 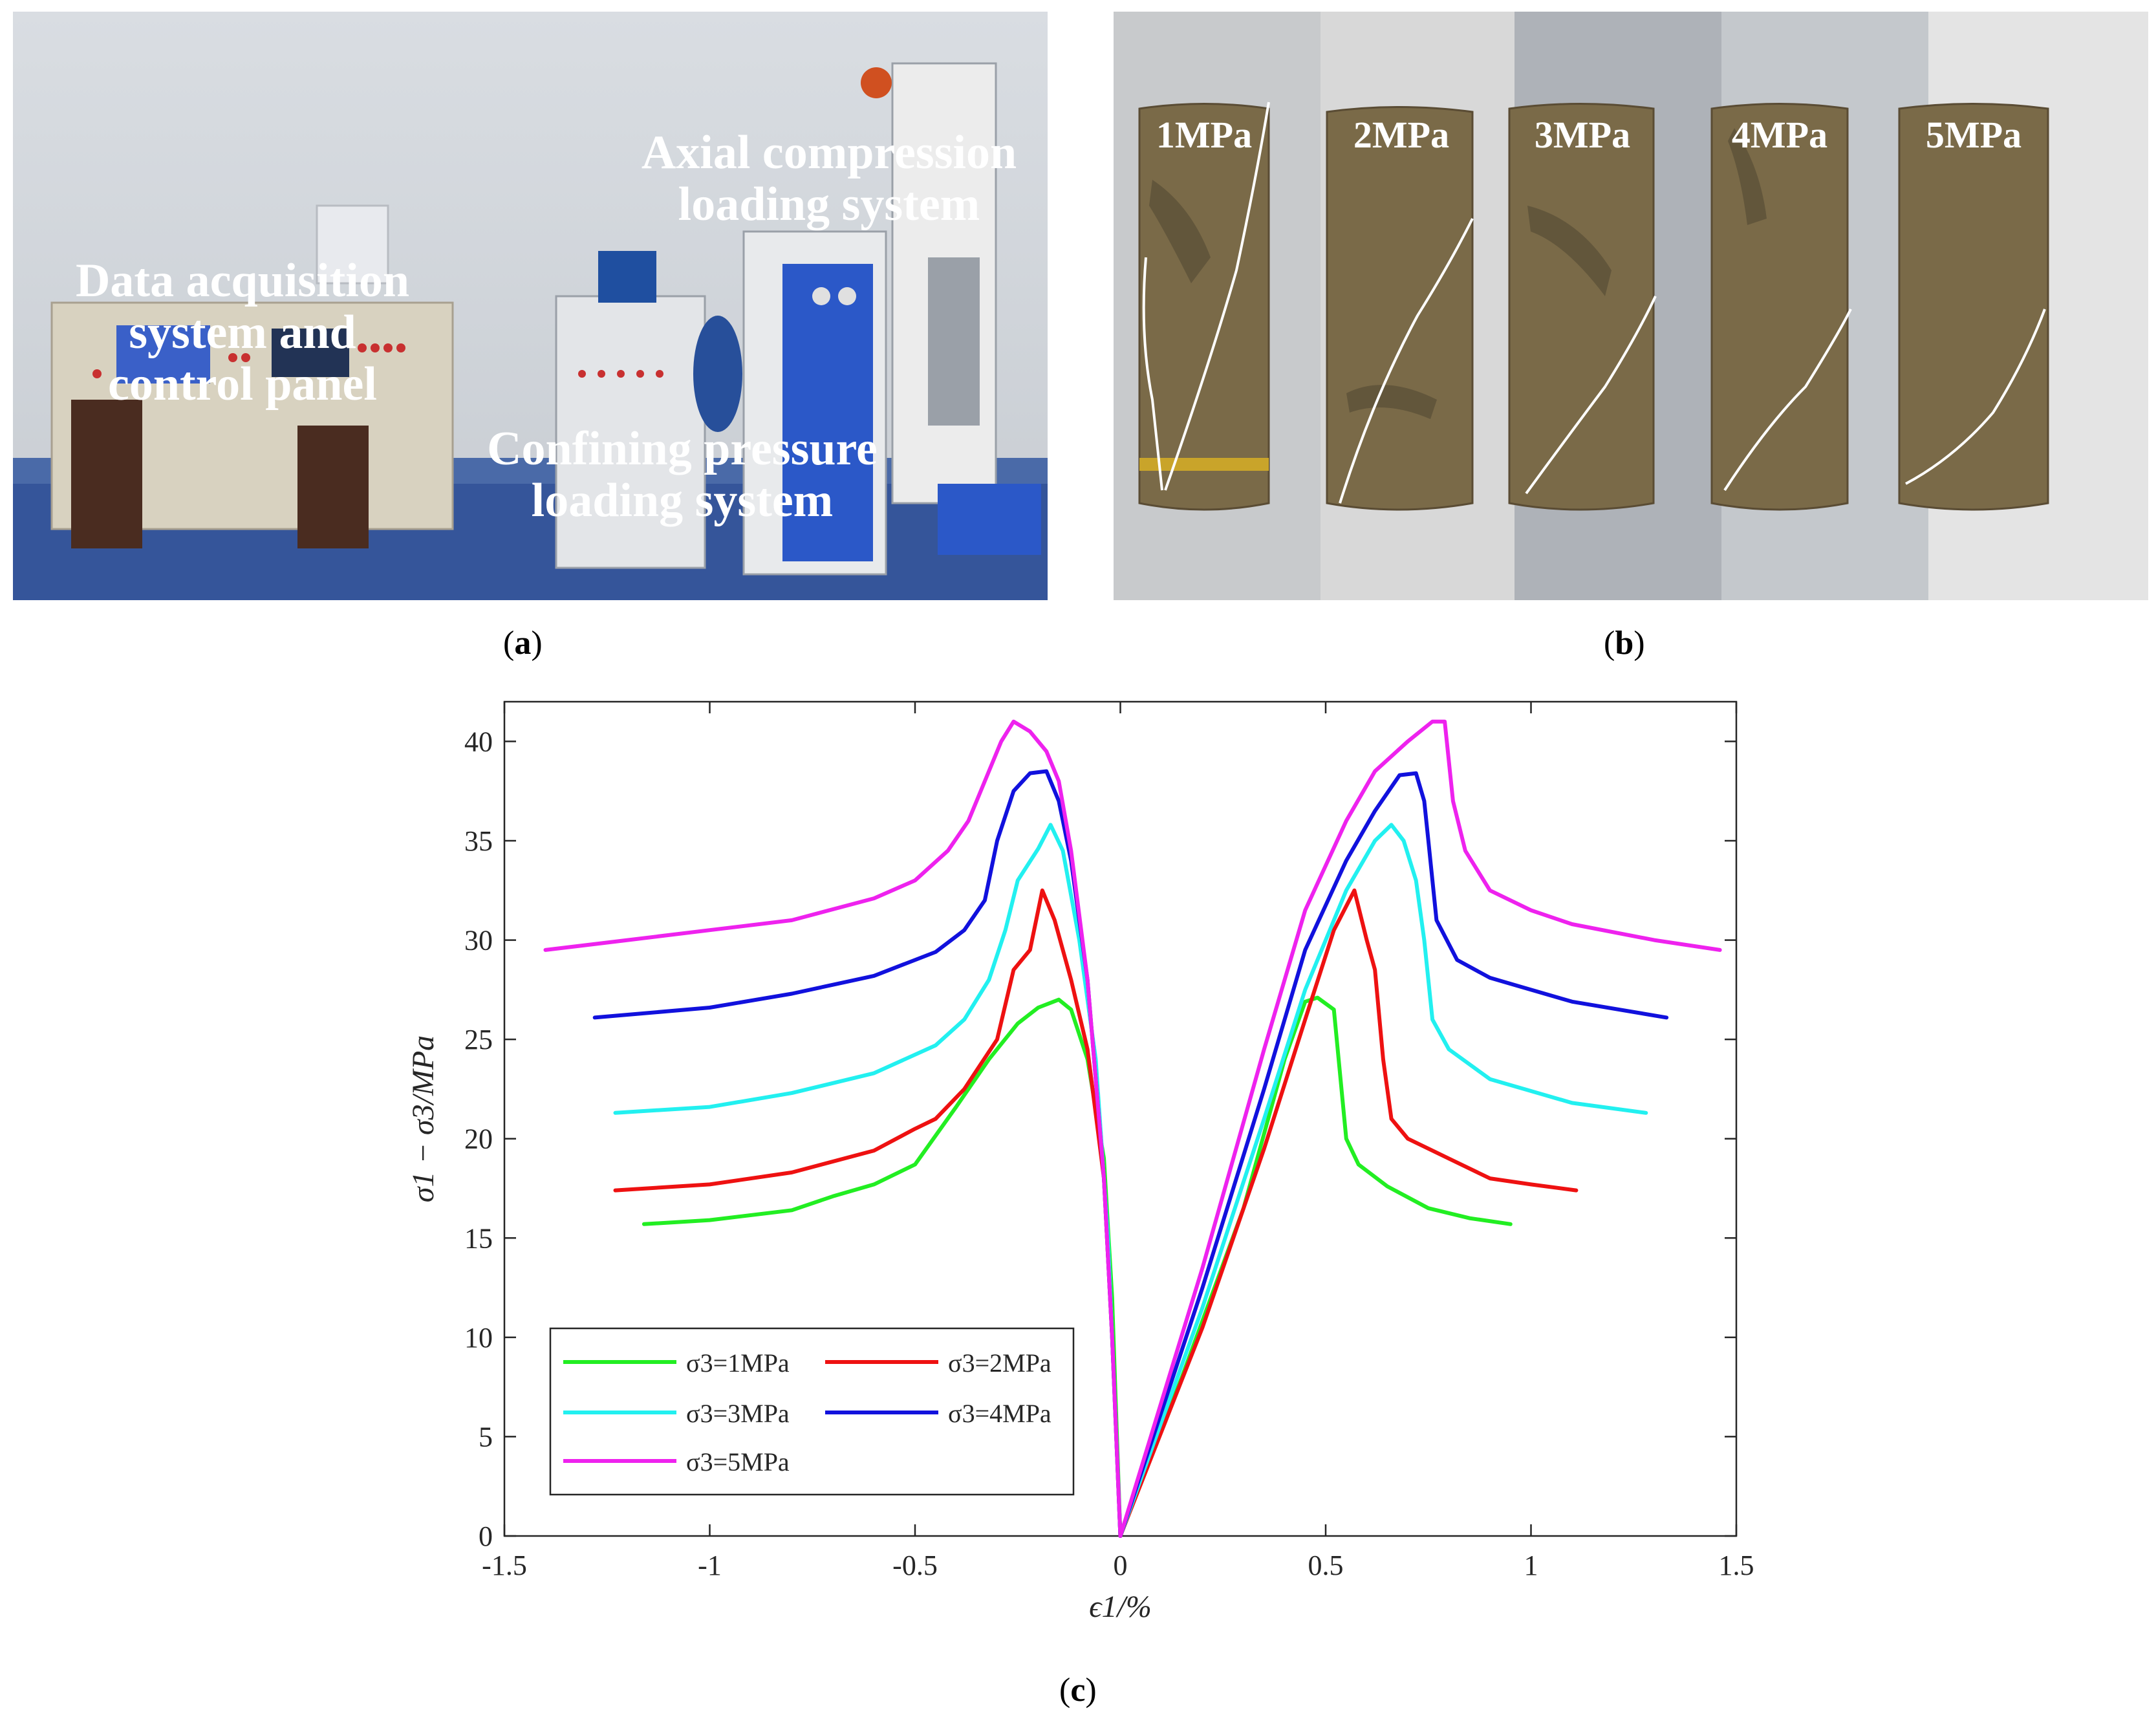 What do you see at coordinates (1736, 1565) in the screenshot?
I see `x-tick-label: 1.5` at bounding box center [1736, 1565].